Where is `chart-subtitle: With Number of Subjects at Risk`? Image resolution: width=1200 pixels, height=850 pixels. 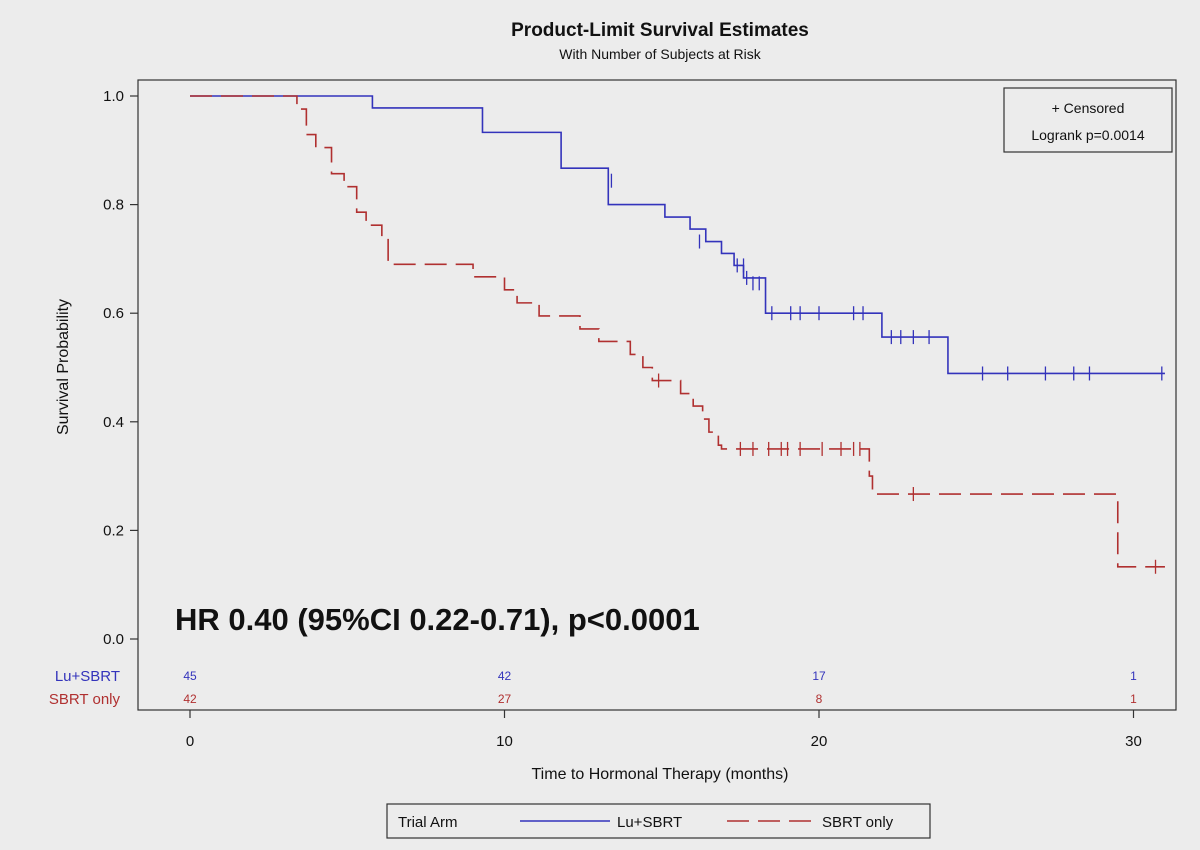 chart-subtitle: With Number of Subjects at Risk is located at coordinates (660, 54).